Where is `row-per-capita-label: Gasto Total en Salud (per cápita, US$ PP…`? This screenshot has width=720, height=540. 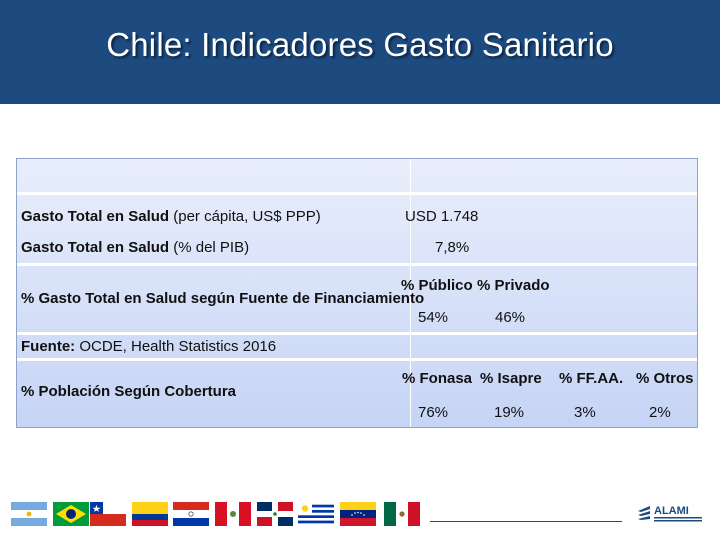
row-per-capita-label: Gasto Total en Salud (per cápita, US$ PP… is located at coordinates (171, 216).